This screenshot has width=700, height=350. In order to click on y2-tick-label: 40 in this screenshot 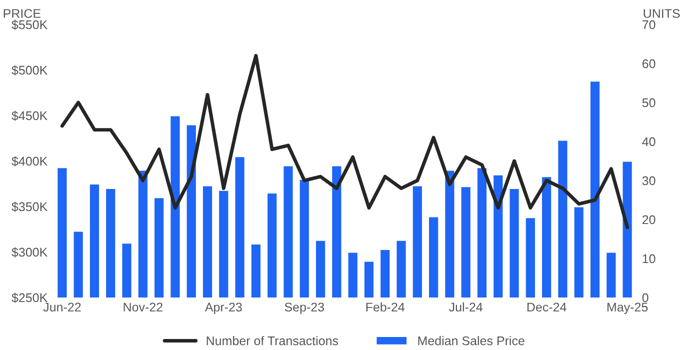, I will do `click(649, 141)`.